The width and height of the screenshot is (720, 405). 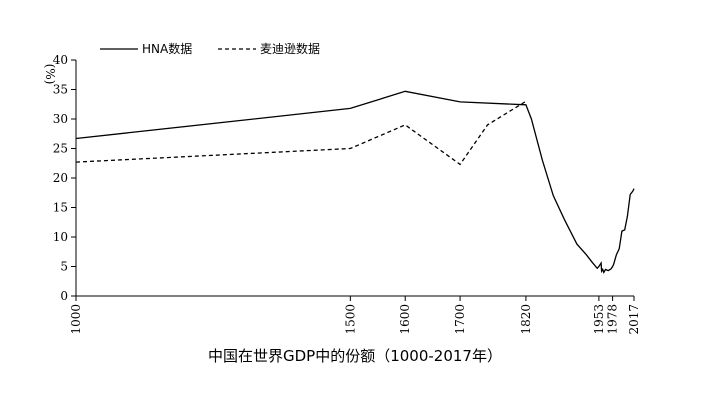 I want to click on y-tick-label: 30, so click(x=60, y=119).